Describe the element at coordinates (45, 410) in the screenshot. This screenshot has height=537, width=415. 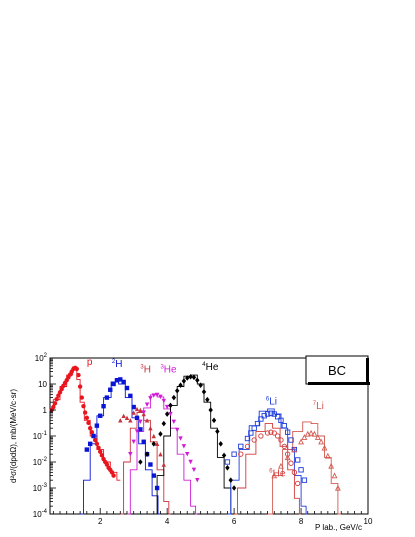
I see `y-tick-label: 1` at that location.